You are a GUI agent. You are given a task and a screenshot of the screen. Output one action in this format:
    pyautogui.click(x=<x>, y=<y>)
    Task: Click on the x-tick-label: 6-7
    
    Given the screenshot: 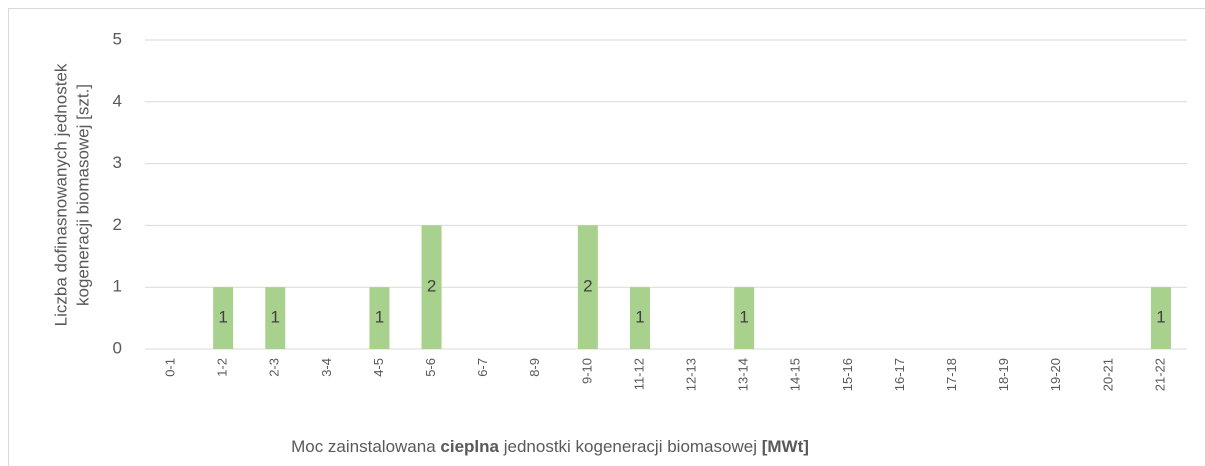 What is the action you would take?
    pyautogui.click(x=482, y=367)
    